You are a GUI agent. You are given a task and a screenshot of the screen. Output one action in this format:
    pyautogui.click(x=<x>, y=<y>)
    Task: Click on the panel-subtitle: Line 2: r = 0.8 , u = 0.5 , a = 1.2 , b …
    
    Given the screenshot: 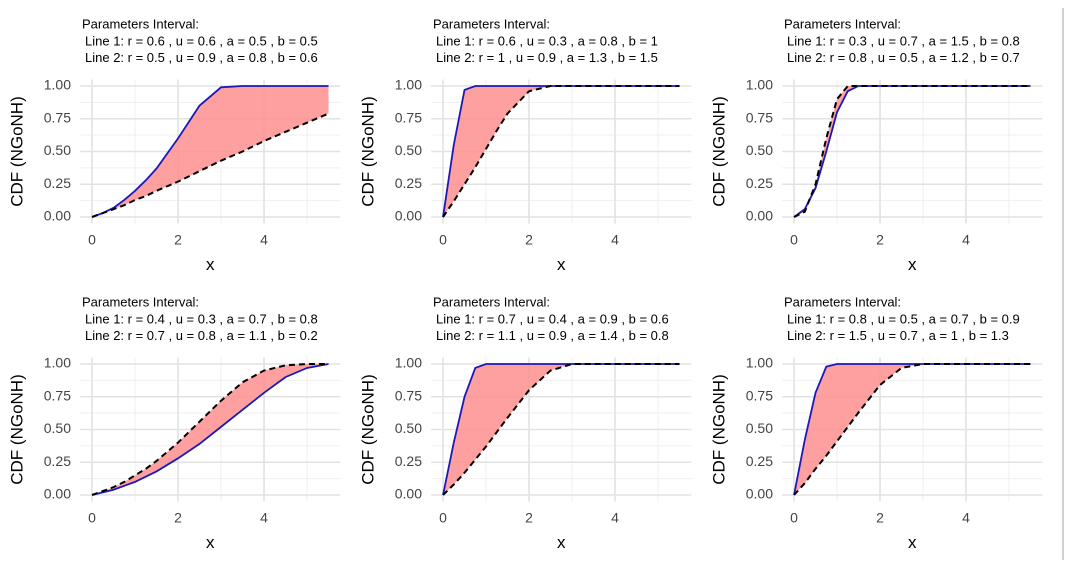 What is the action you would take?
    pyautogui.click(x=903, y=57)
    